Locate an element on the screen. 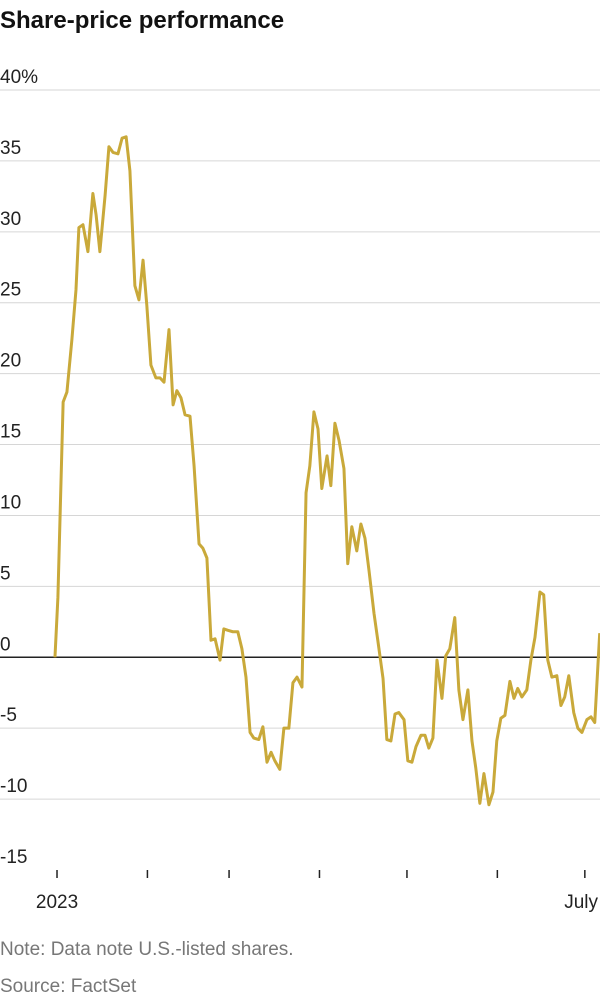 Image resolution: width=600 pixels, height=1000 pixels. y-tick-label: 5 is located at coordinates (5, 573).